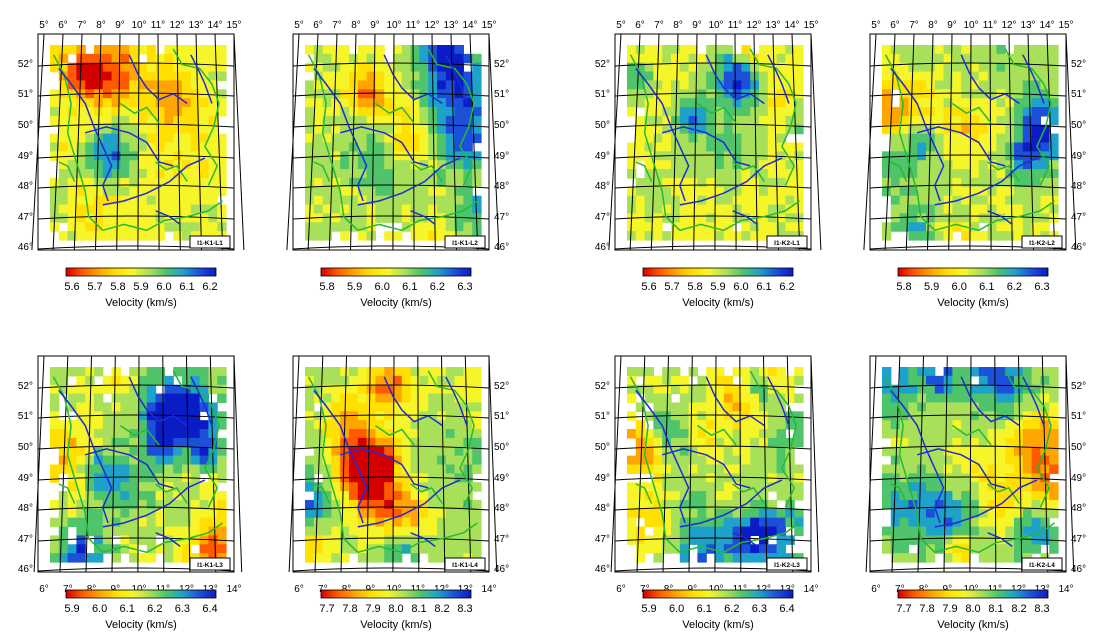  I want to click on colorbar-tick-label: 6.3, so click(759, 609).